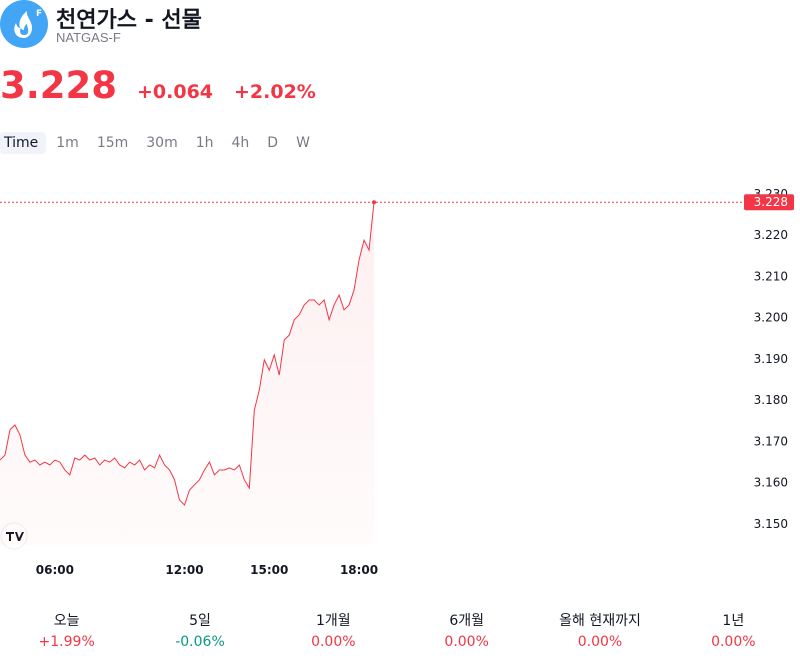 The image size is (800, 660). I want to click on x-tick-label: 12:00, so click(184, 570).